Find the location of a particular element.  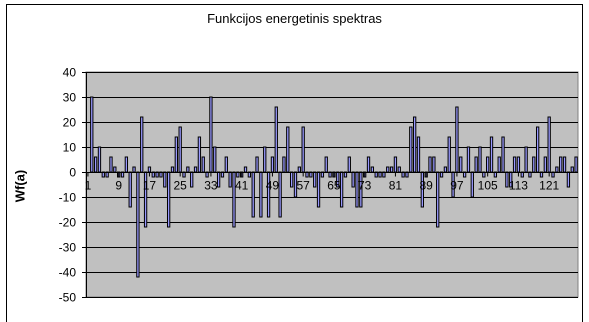

y-tick-label: -10 is located at coordinates (68, 198).